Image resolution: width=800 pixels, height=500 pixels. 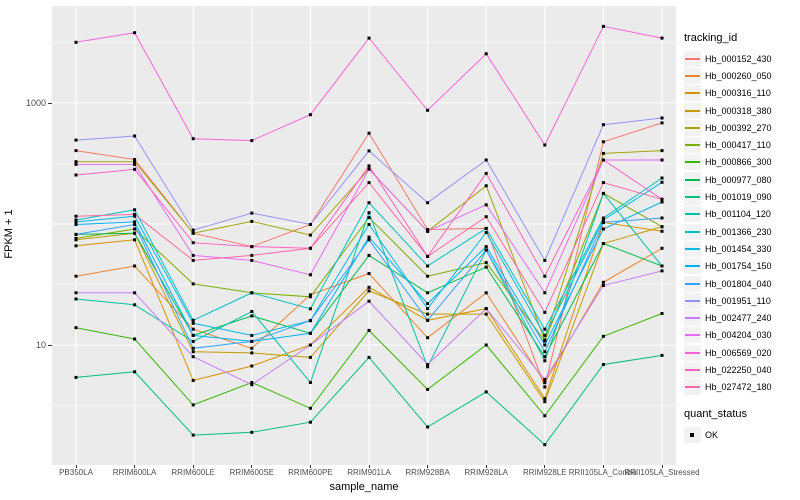 I want to click on y-tick-label: 10, so click(x=40, y=345).